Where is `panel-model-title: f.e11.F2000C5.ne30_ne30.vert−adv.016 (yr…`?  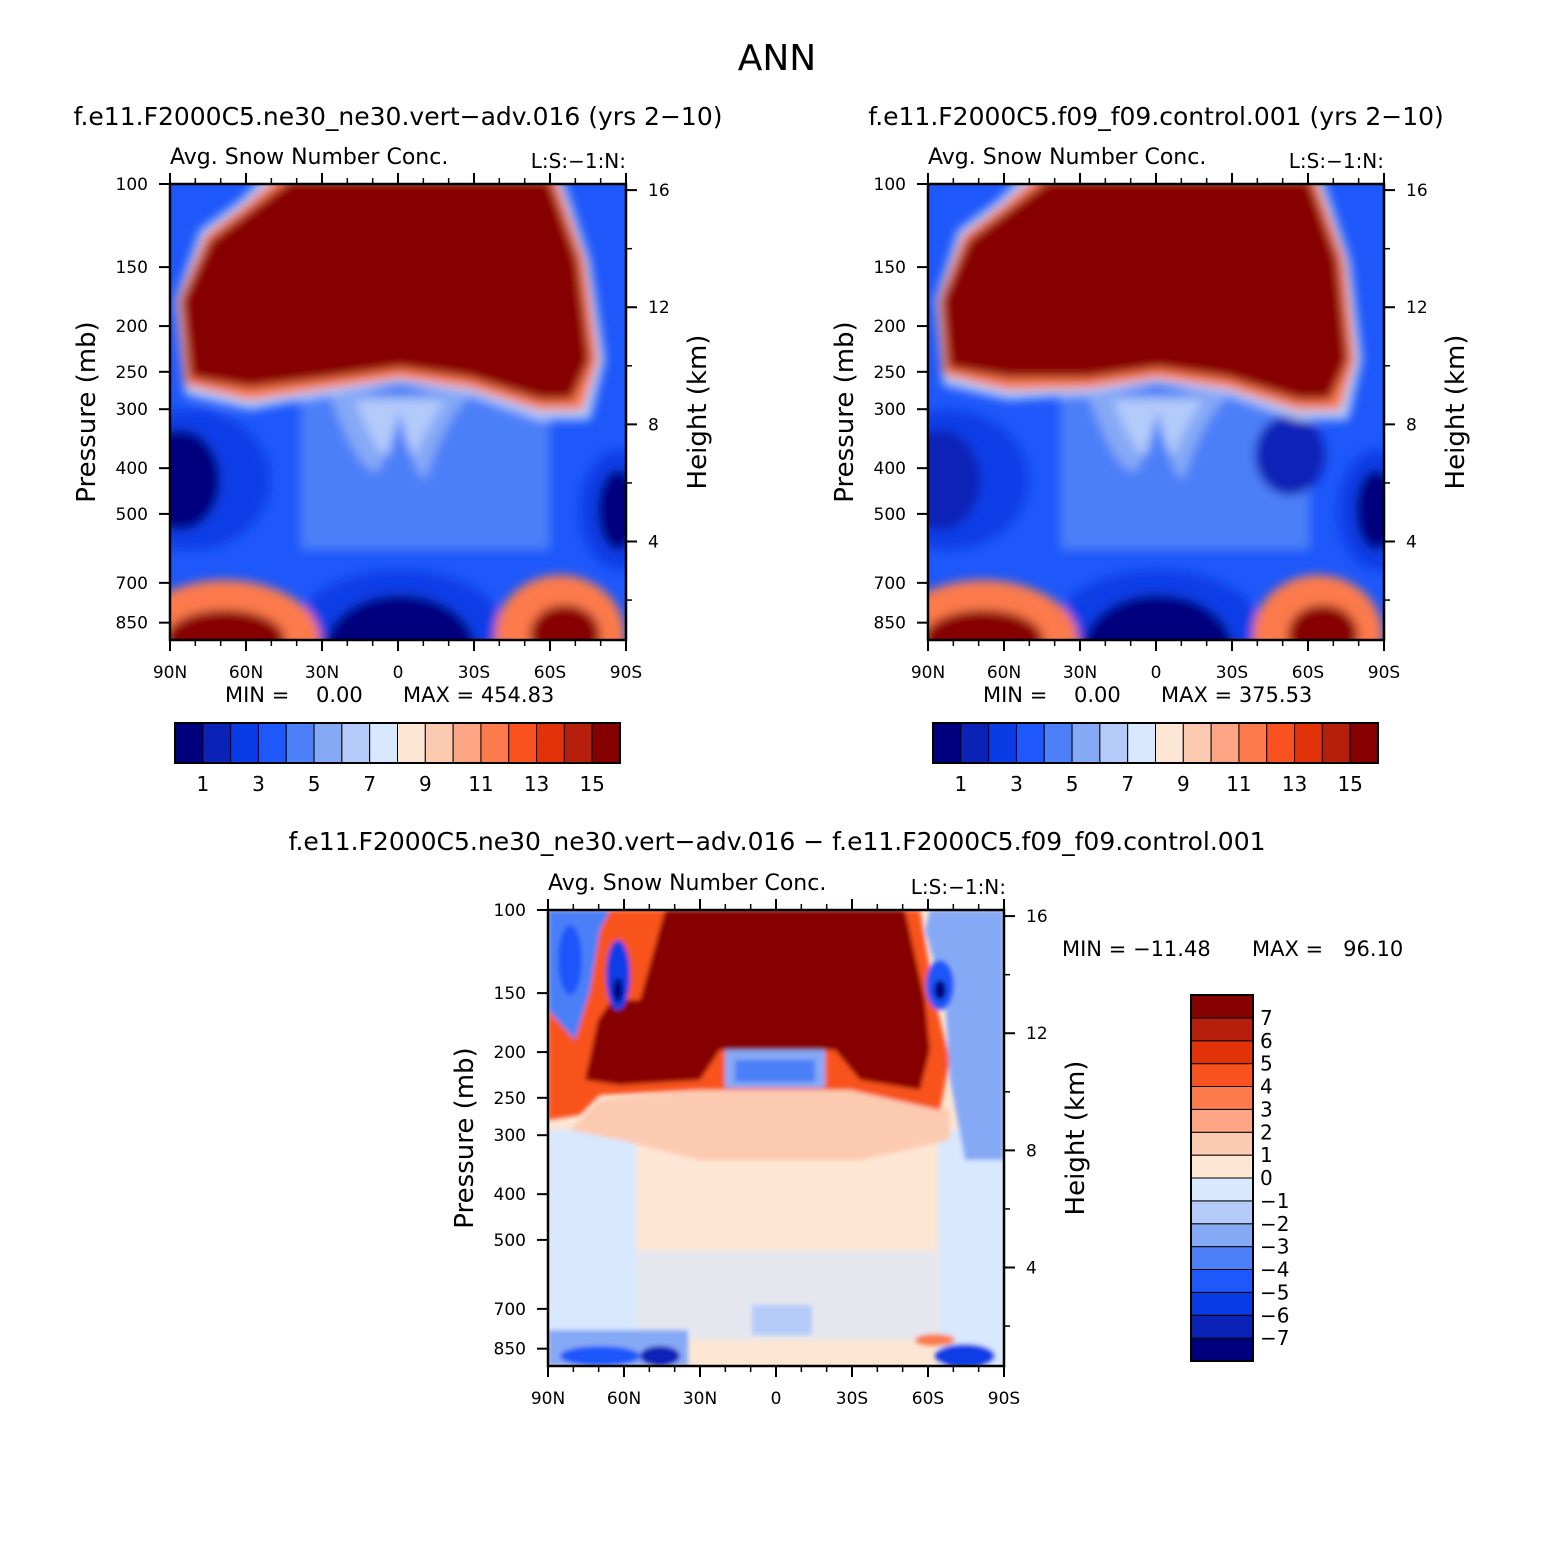
panel-model-title: f.e11.F2000C5.ne30_ne30.vert−adv.016 (yr… is located at coordinates (398, 116).